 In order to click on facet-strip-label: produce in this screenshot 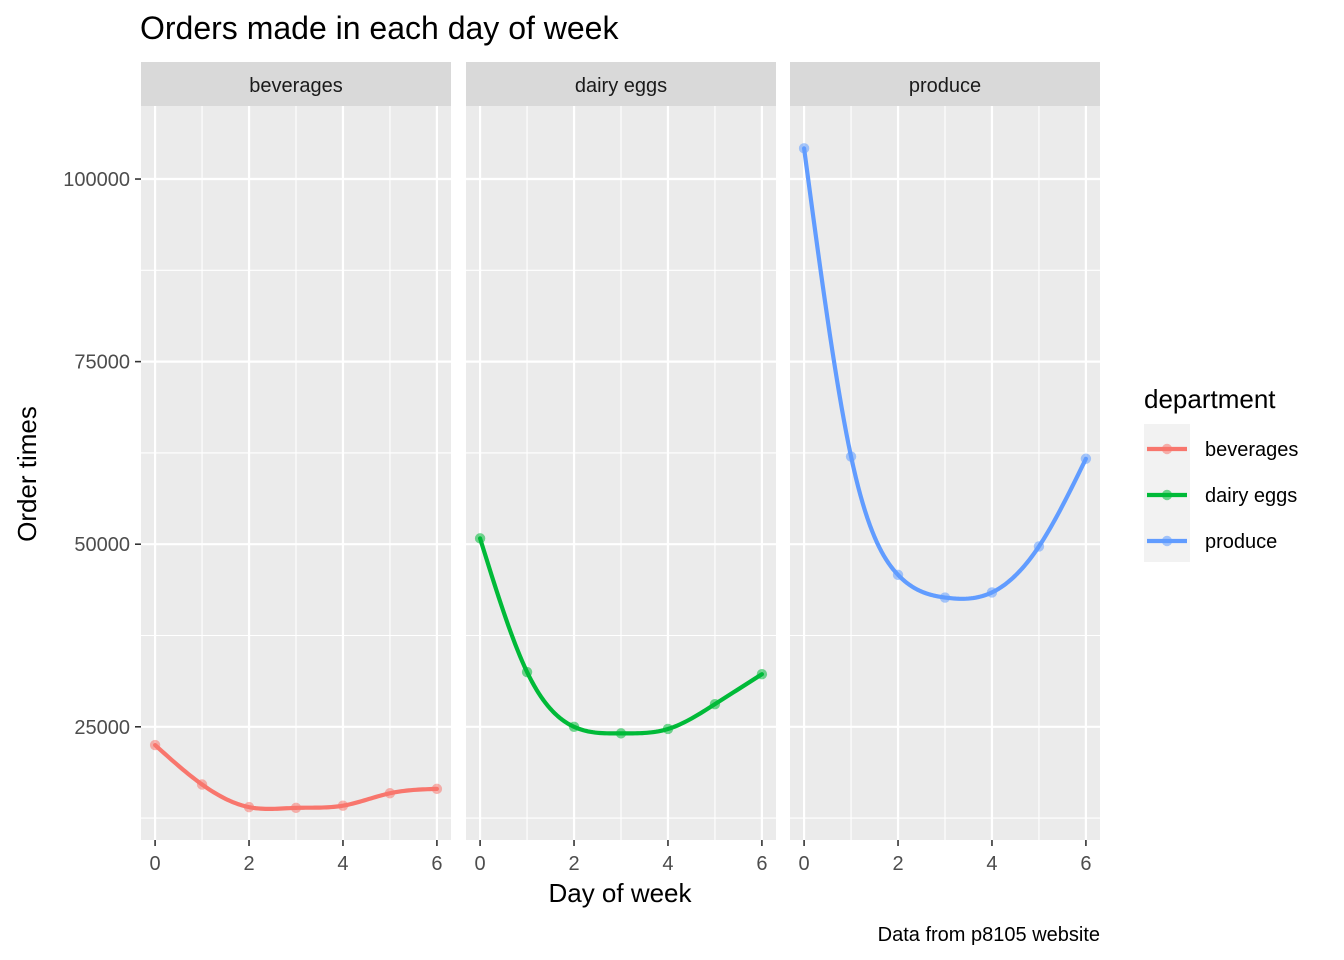, I will do `click(945, 86)`.